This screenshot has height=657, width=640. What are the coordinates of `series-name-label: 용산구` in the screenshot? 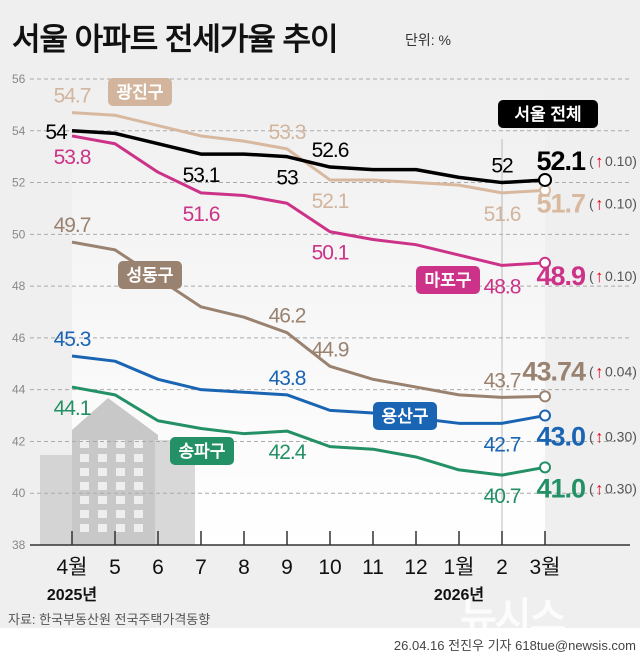 It's located at (405, 416).